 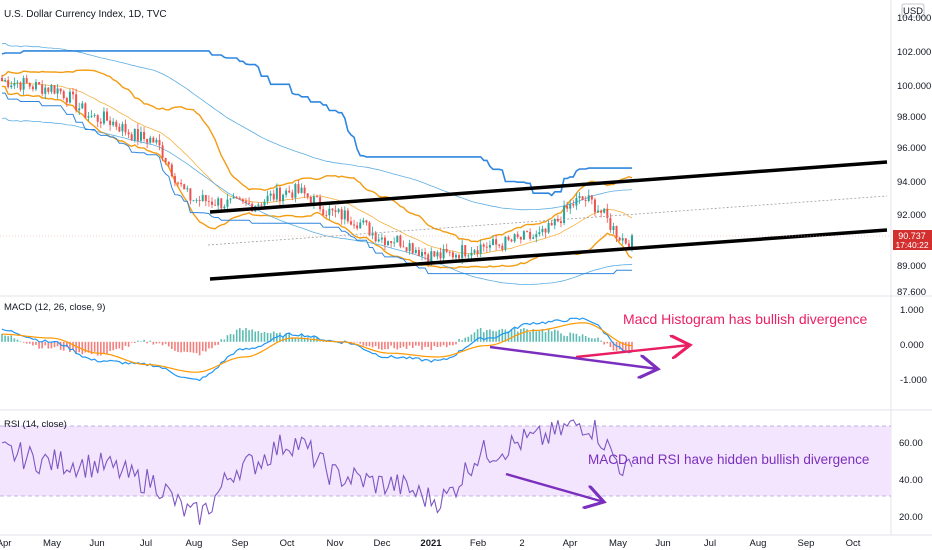 I want to click on rsi-hidden-divergence-arrow, so click(x=554, y=487).